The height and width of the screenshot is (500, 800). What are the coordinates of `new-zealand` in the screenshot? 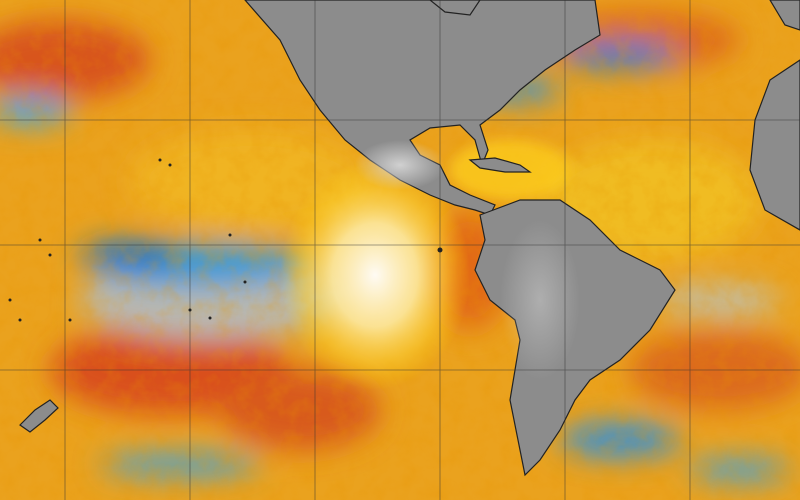 It's located at (39, 416).